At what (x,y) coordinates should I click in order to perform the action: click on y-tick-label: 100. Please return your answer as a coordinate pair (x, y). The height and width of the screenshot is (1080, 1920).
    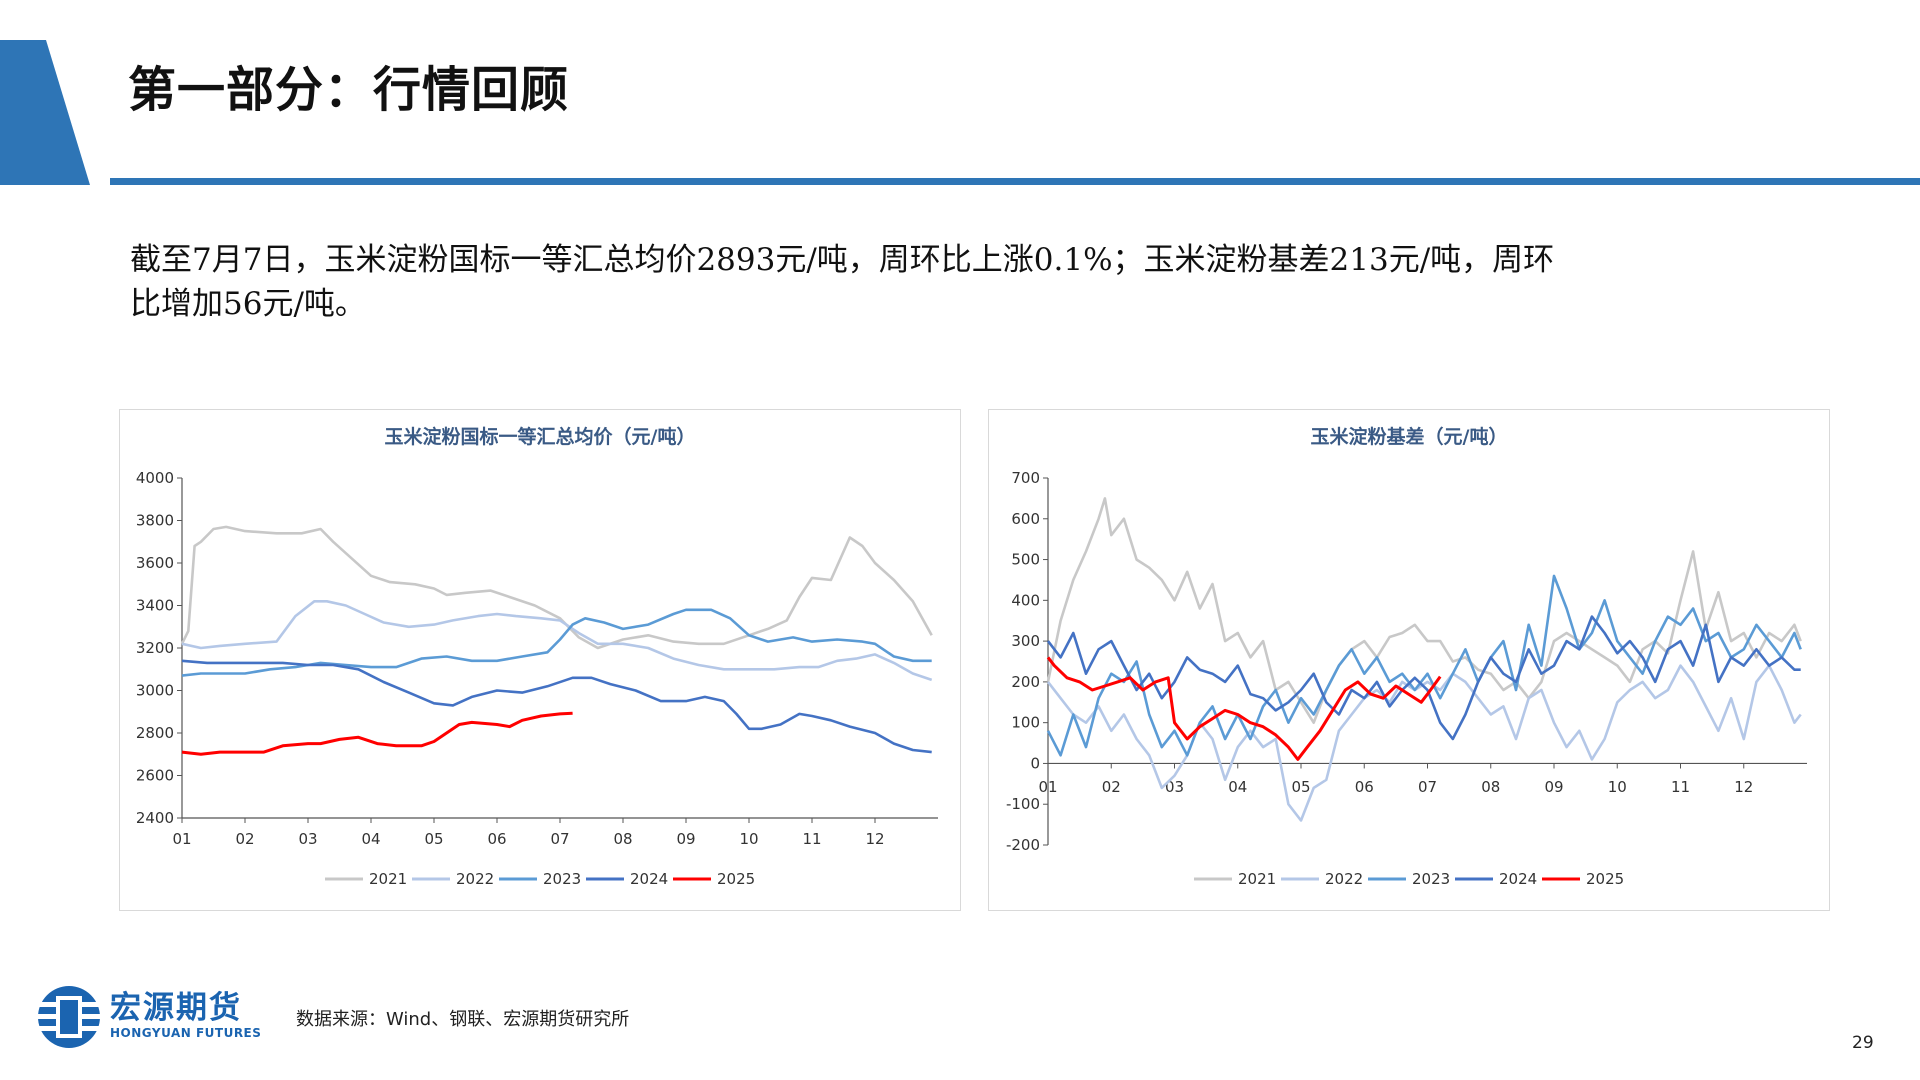
    Looking at the image, I should click on (1025, 723).